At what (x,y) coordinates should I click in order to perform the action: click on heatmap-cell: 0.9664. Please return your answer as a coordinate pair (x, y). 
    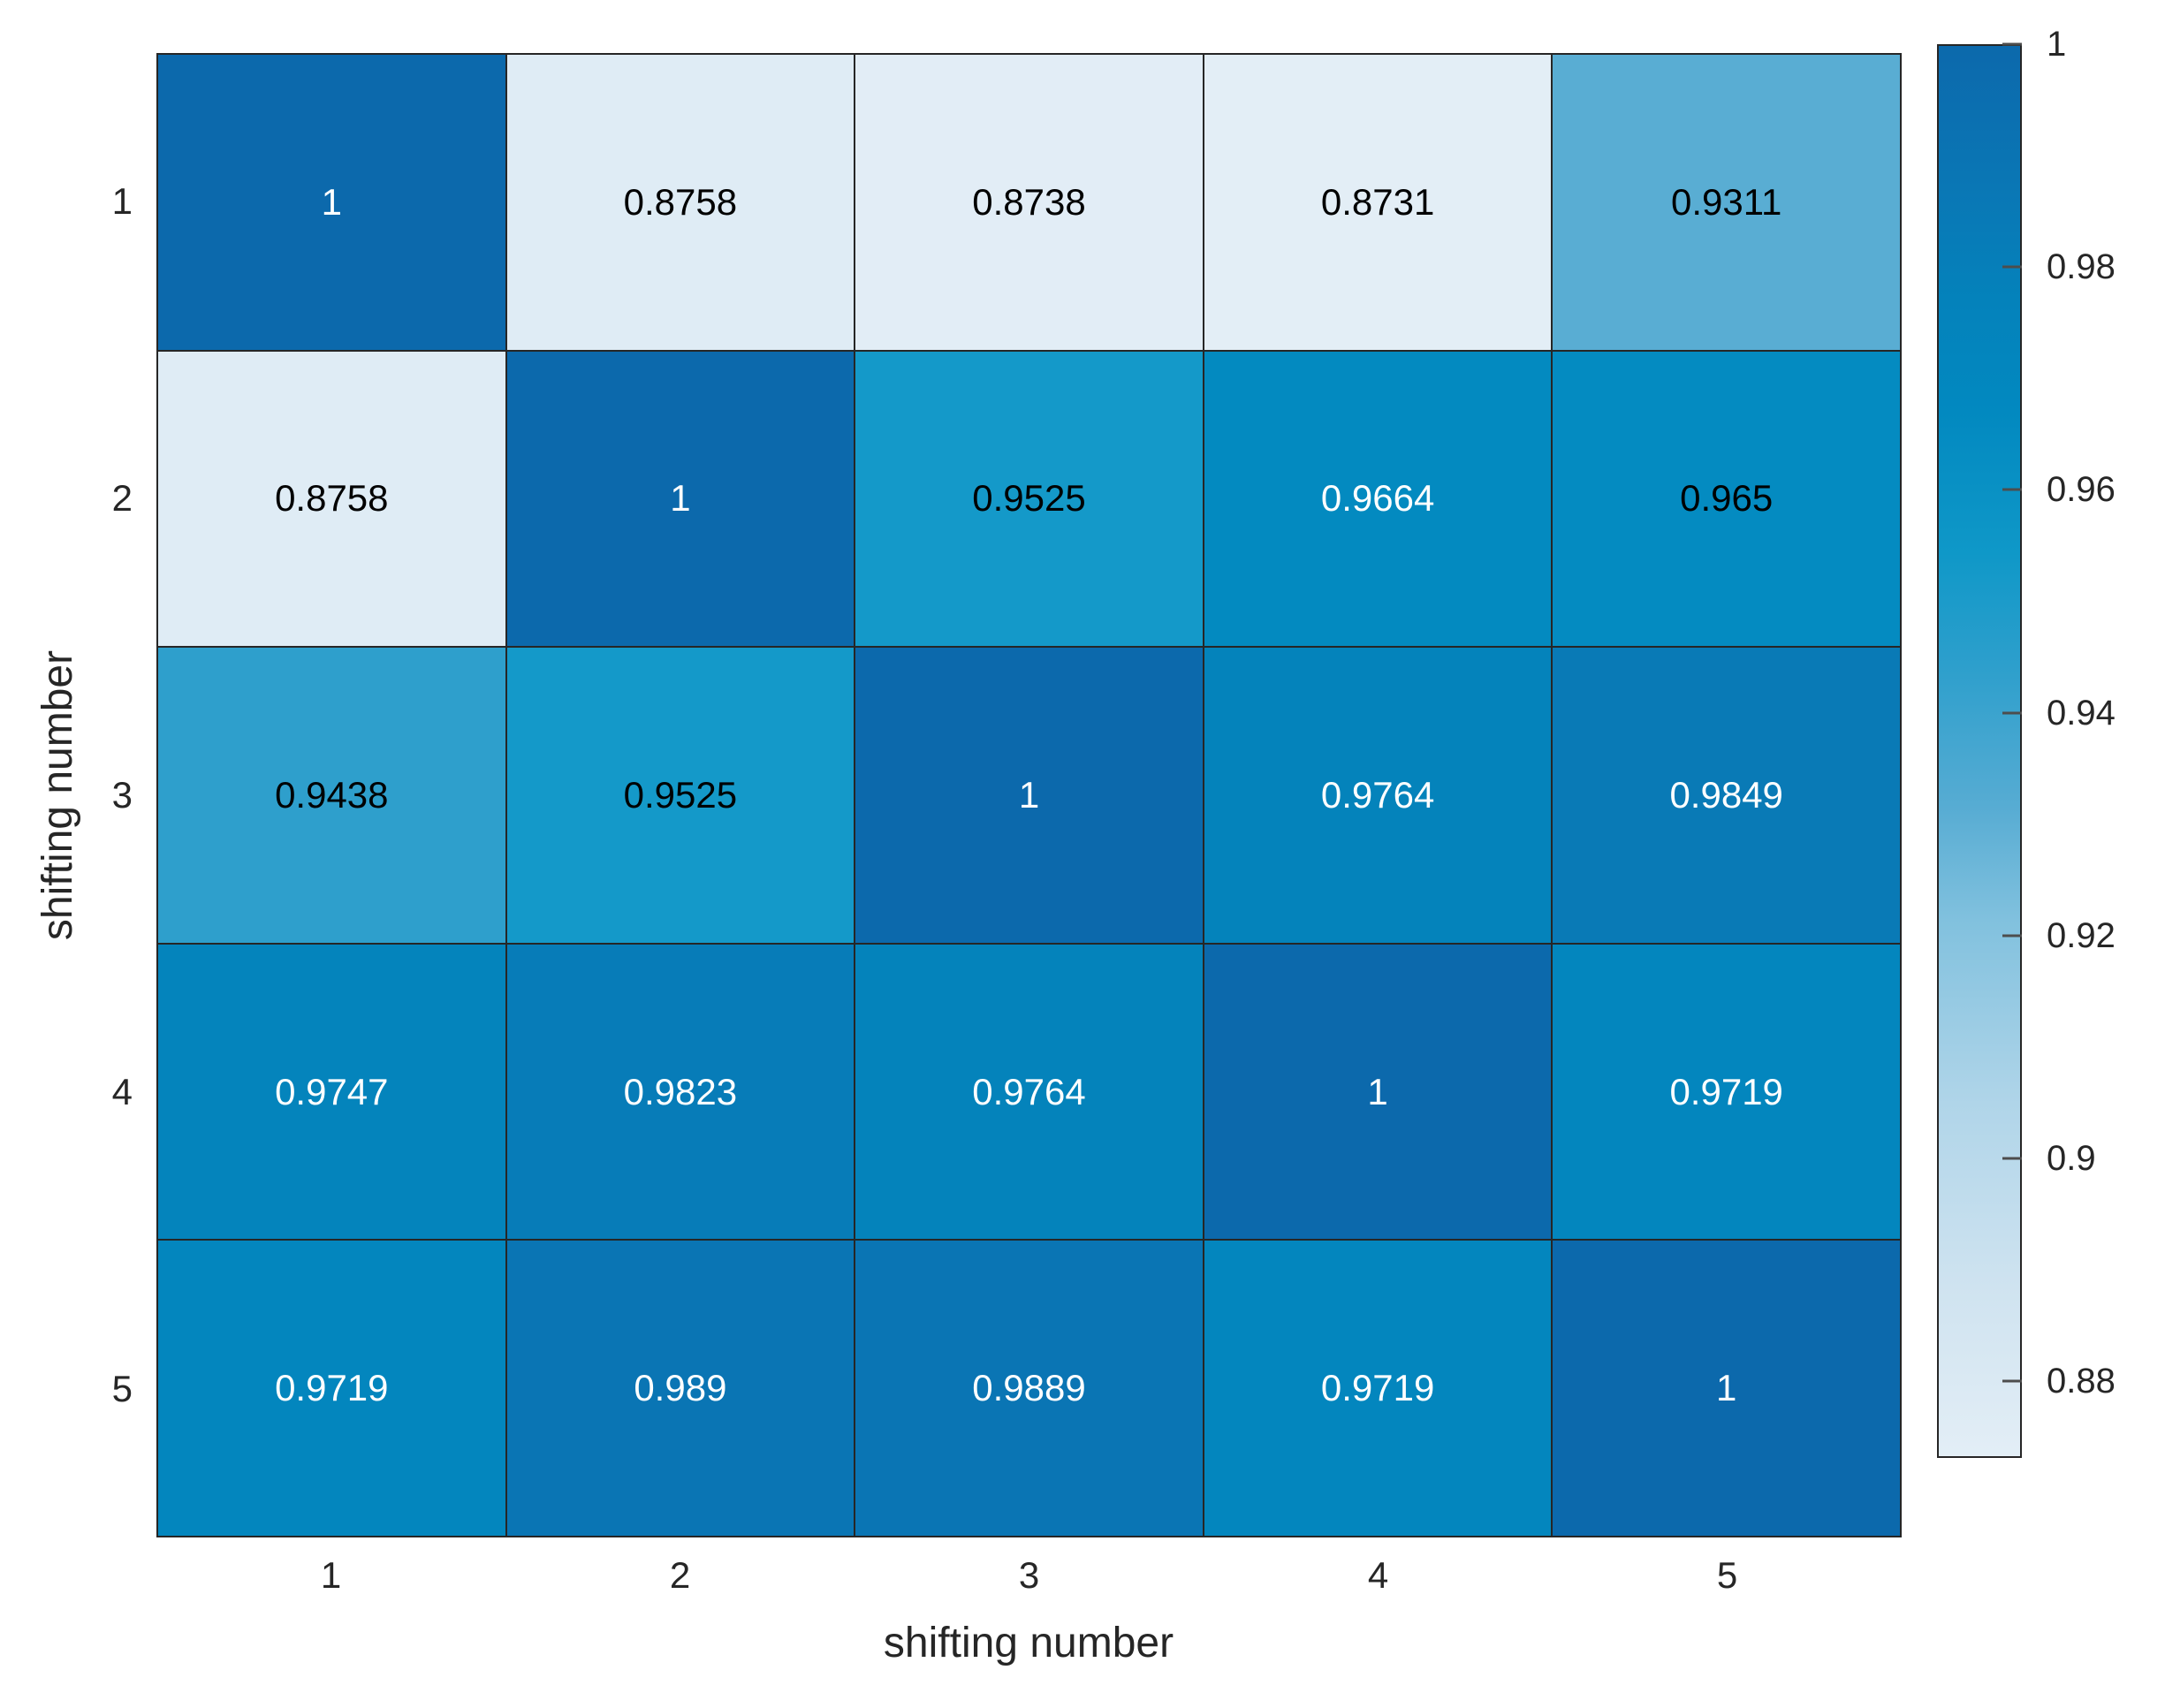
    Looking at the image, I should click on (1378, 499).